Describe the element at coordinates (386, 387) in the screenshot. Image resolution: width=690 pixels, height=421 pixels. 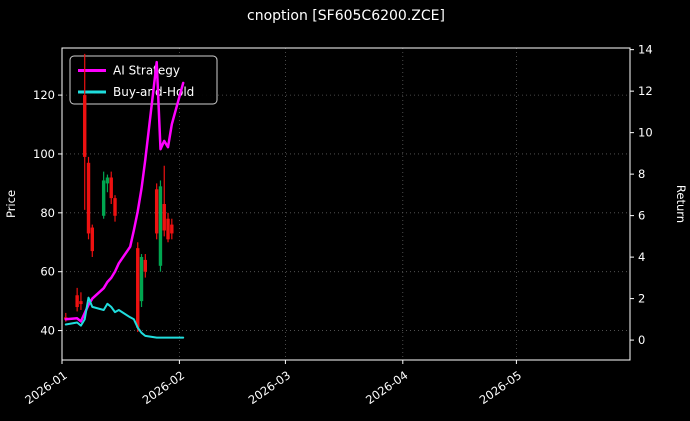
I see `x-tick-label: 2026-04` at that location.